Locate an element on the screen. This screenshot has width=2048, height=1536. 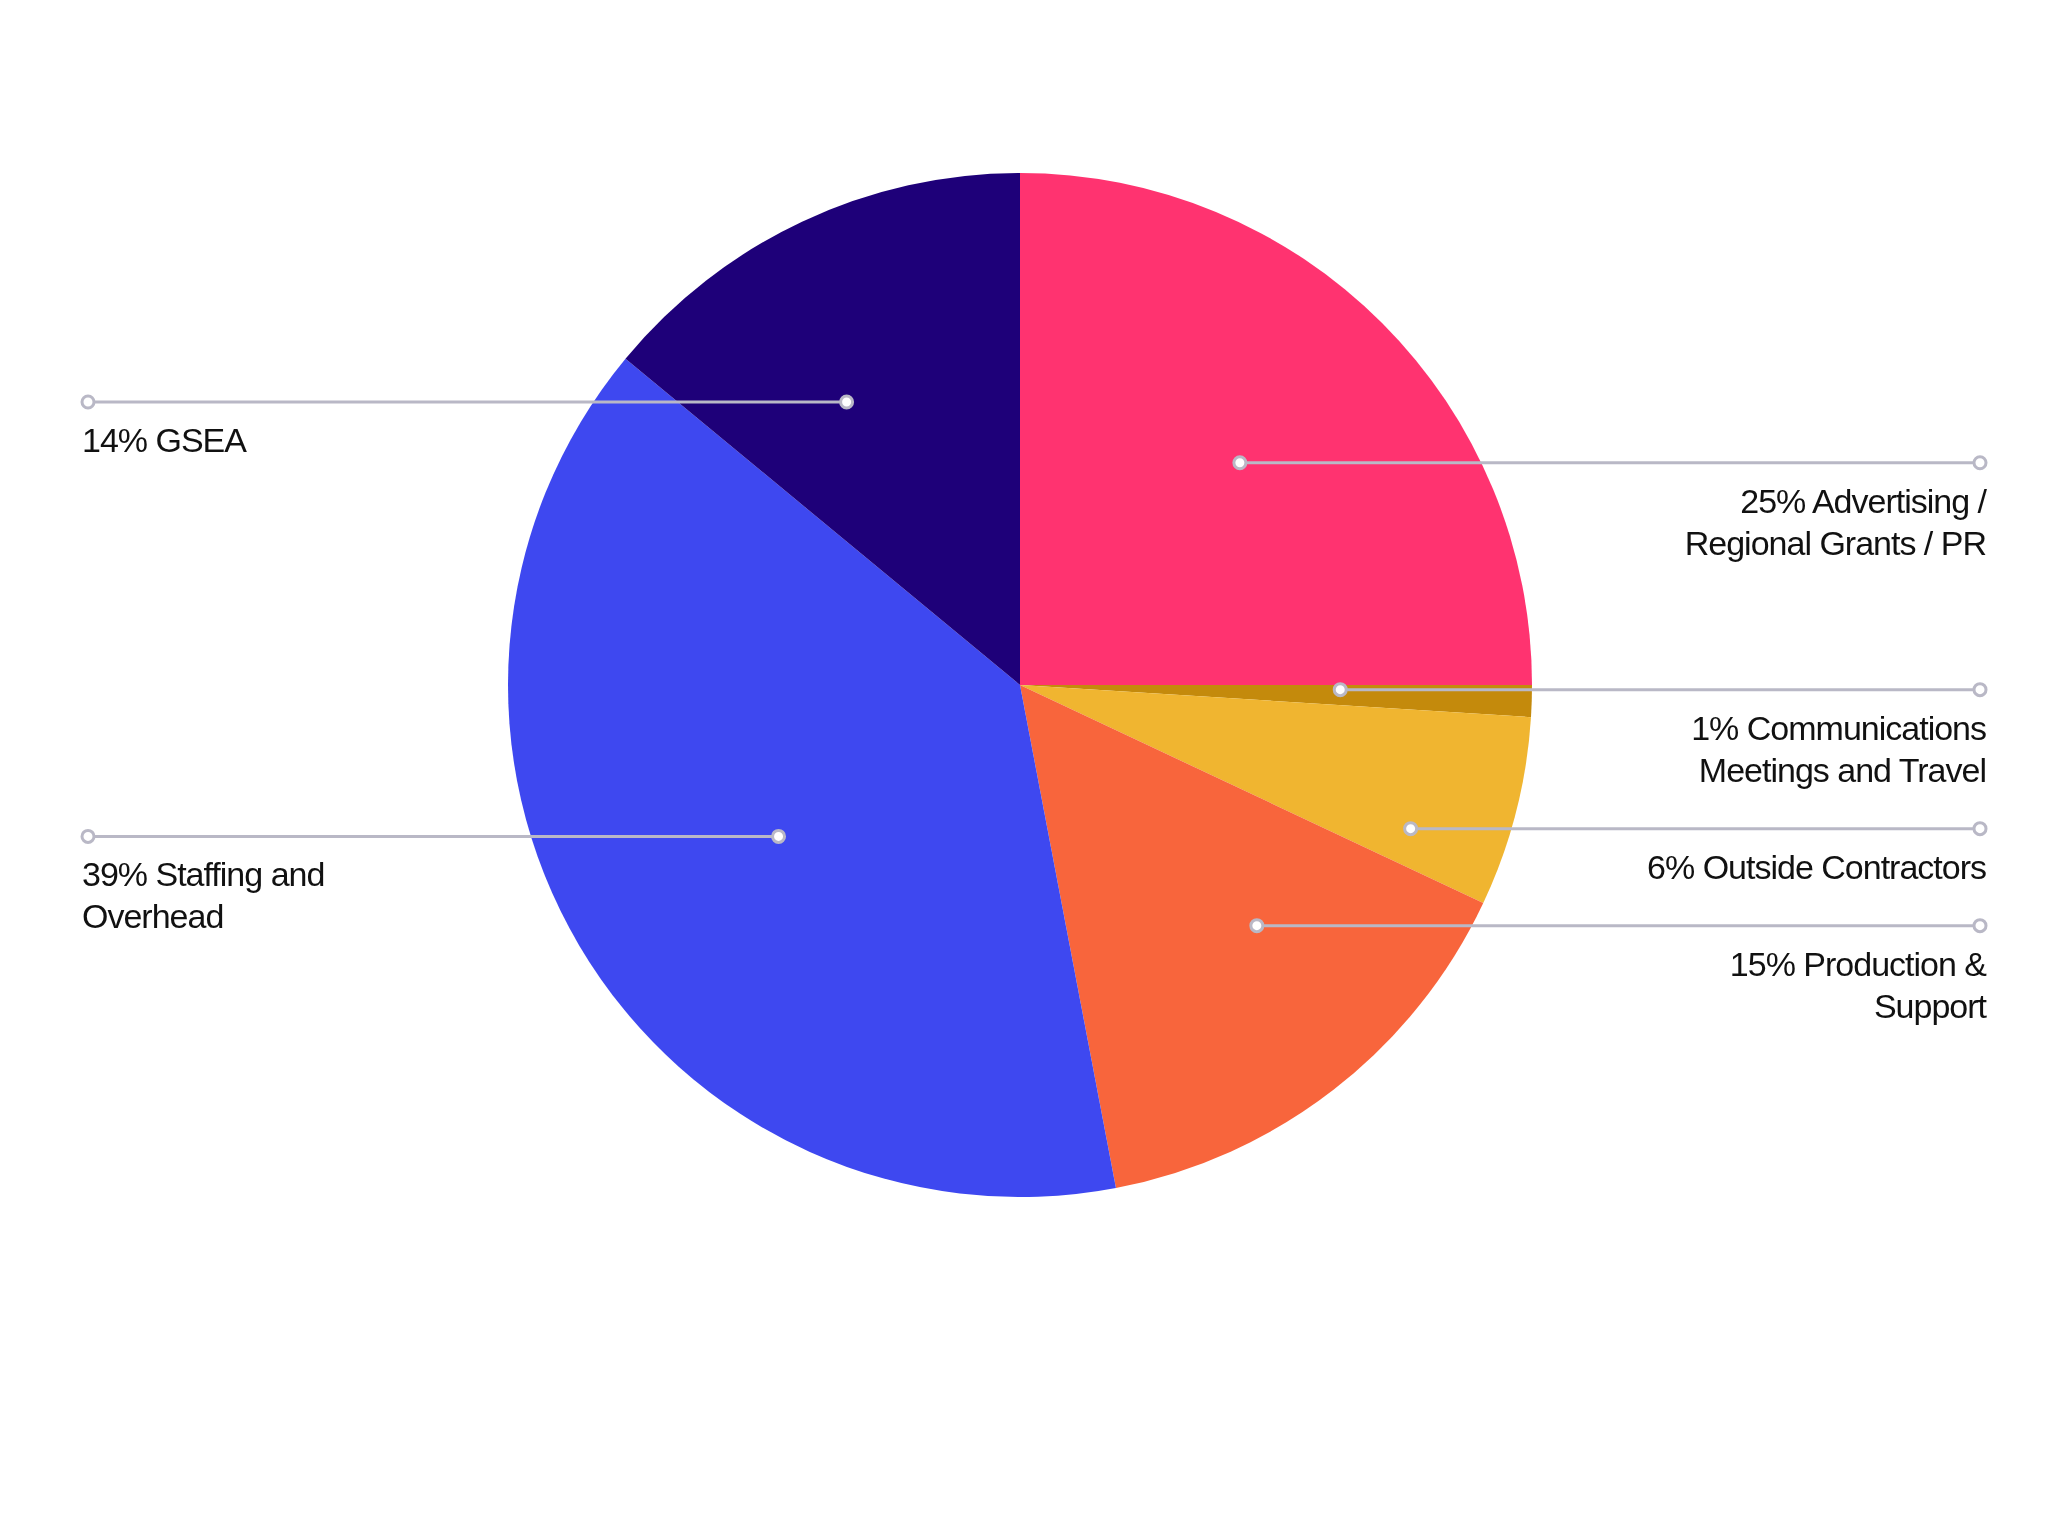
slice-label: 6% Outside Contractors is located at coordinates (1816, 866).